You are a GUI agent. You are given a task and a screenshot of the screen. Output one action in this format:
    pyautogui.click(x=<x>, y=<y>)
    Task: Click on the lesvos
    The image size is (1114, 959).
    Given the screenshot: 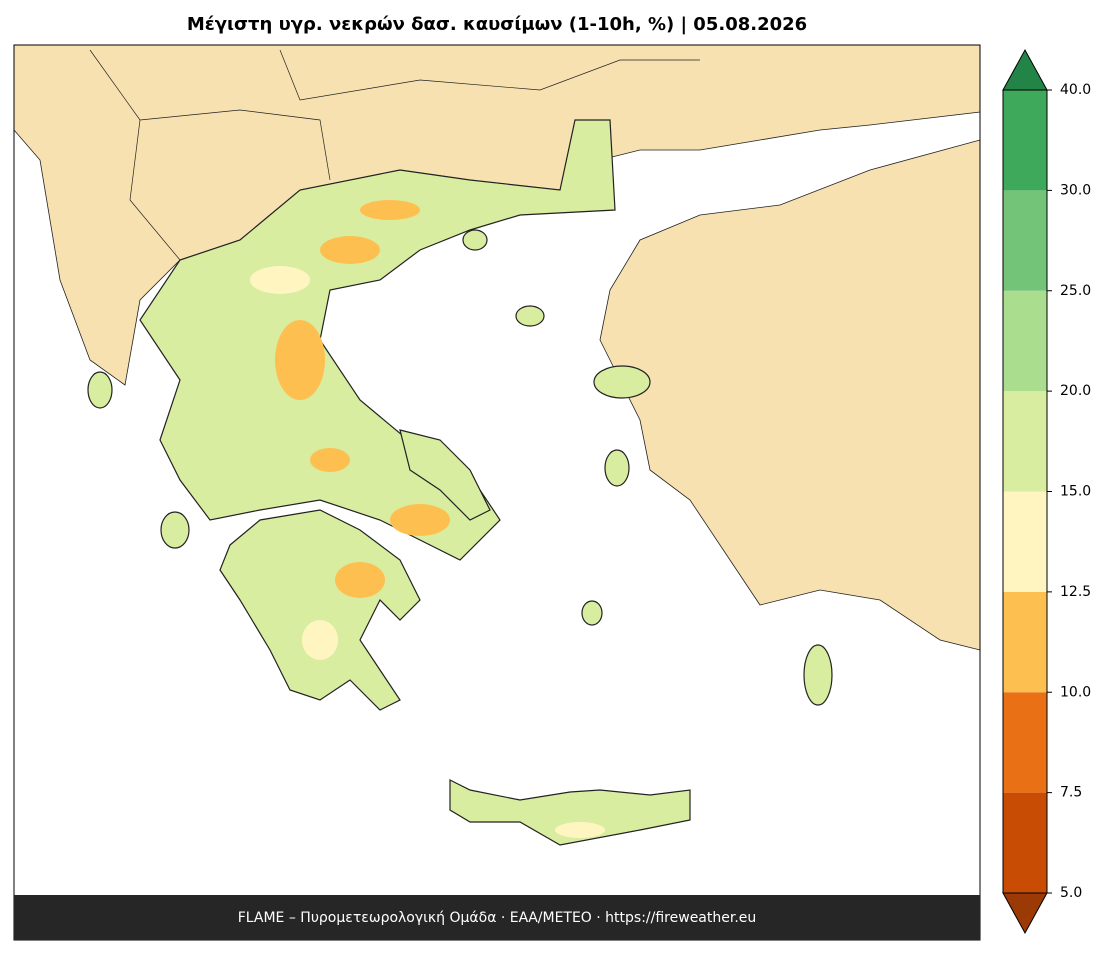 What is the action you would take?
    pyautogui.click(x=622, y=382)
    